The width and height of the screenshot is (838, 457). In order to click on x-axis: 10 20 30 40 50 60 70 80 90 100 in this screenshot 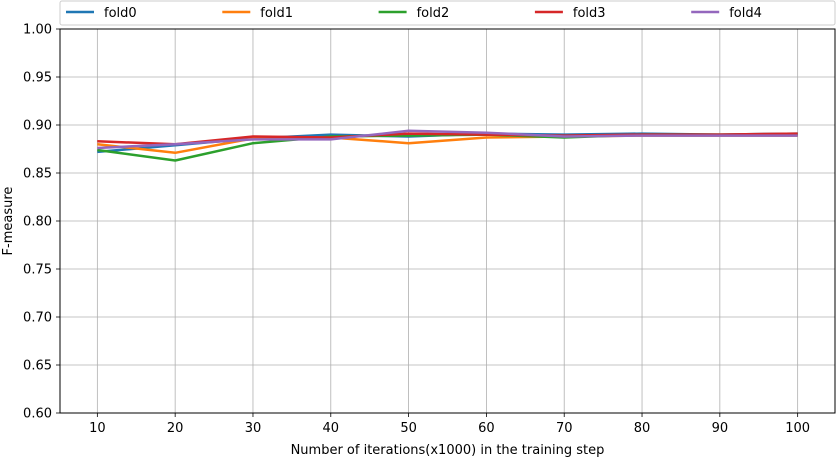, I will do `click(449, 424)`.